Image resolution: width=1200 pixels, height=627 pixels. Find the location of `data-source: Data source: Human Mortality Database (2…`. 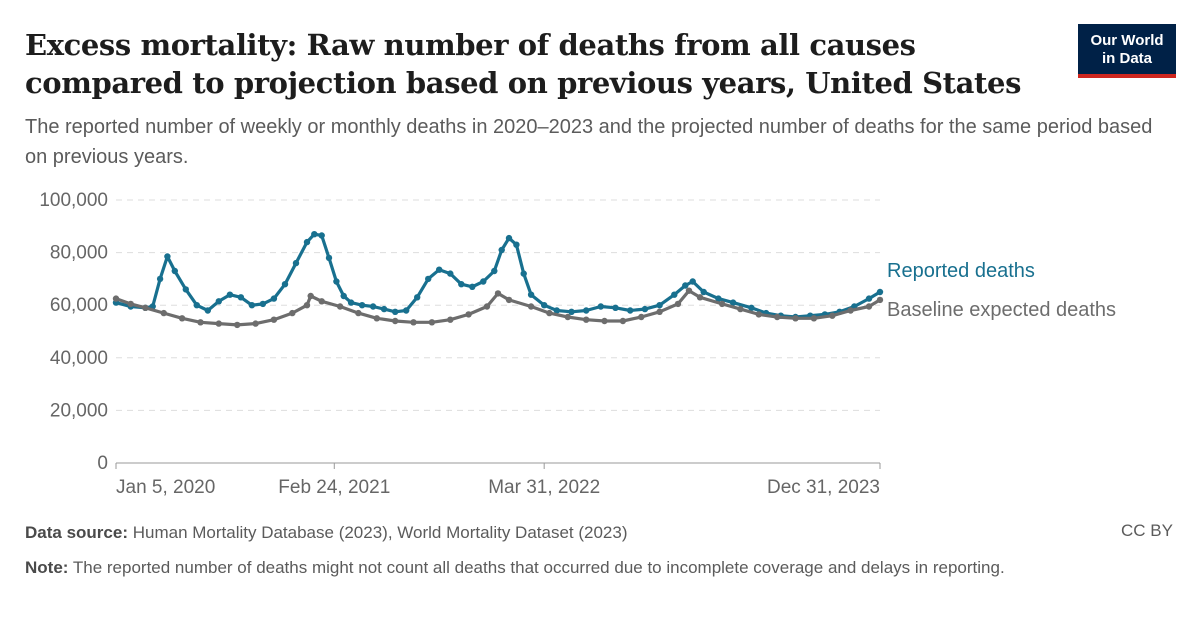

data-source: Data source: Human Mortality Database (2… is located at coordinates (525, 532).